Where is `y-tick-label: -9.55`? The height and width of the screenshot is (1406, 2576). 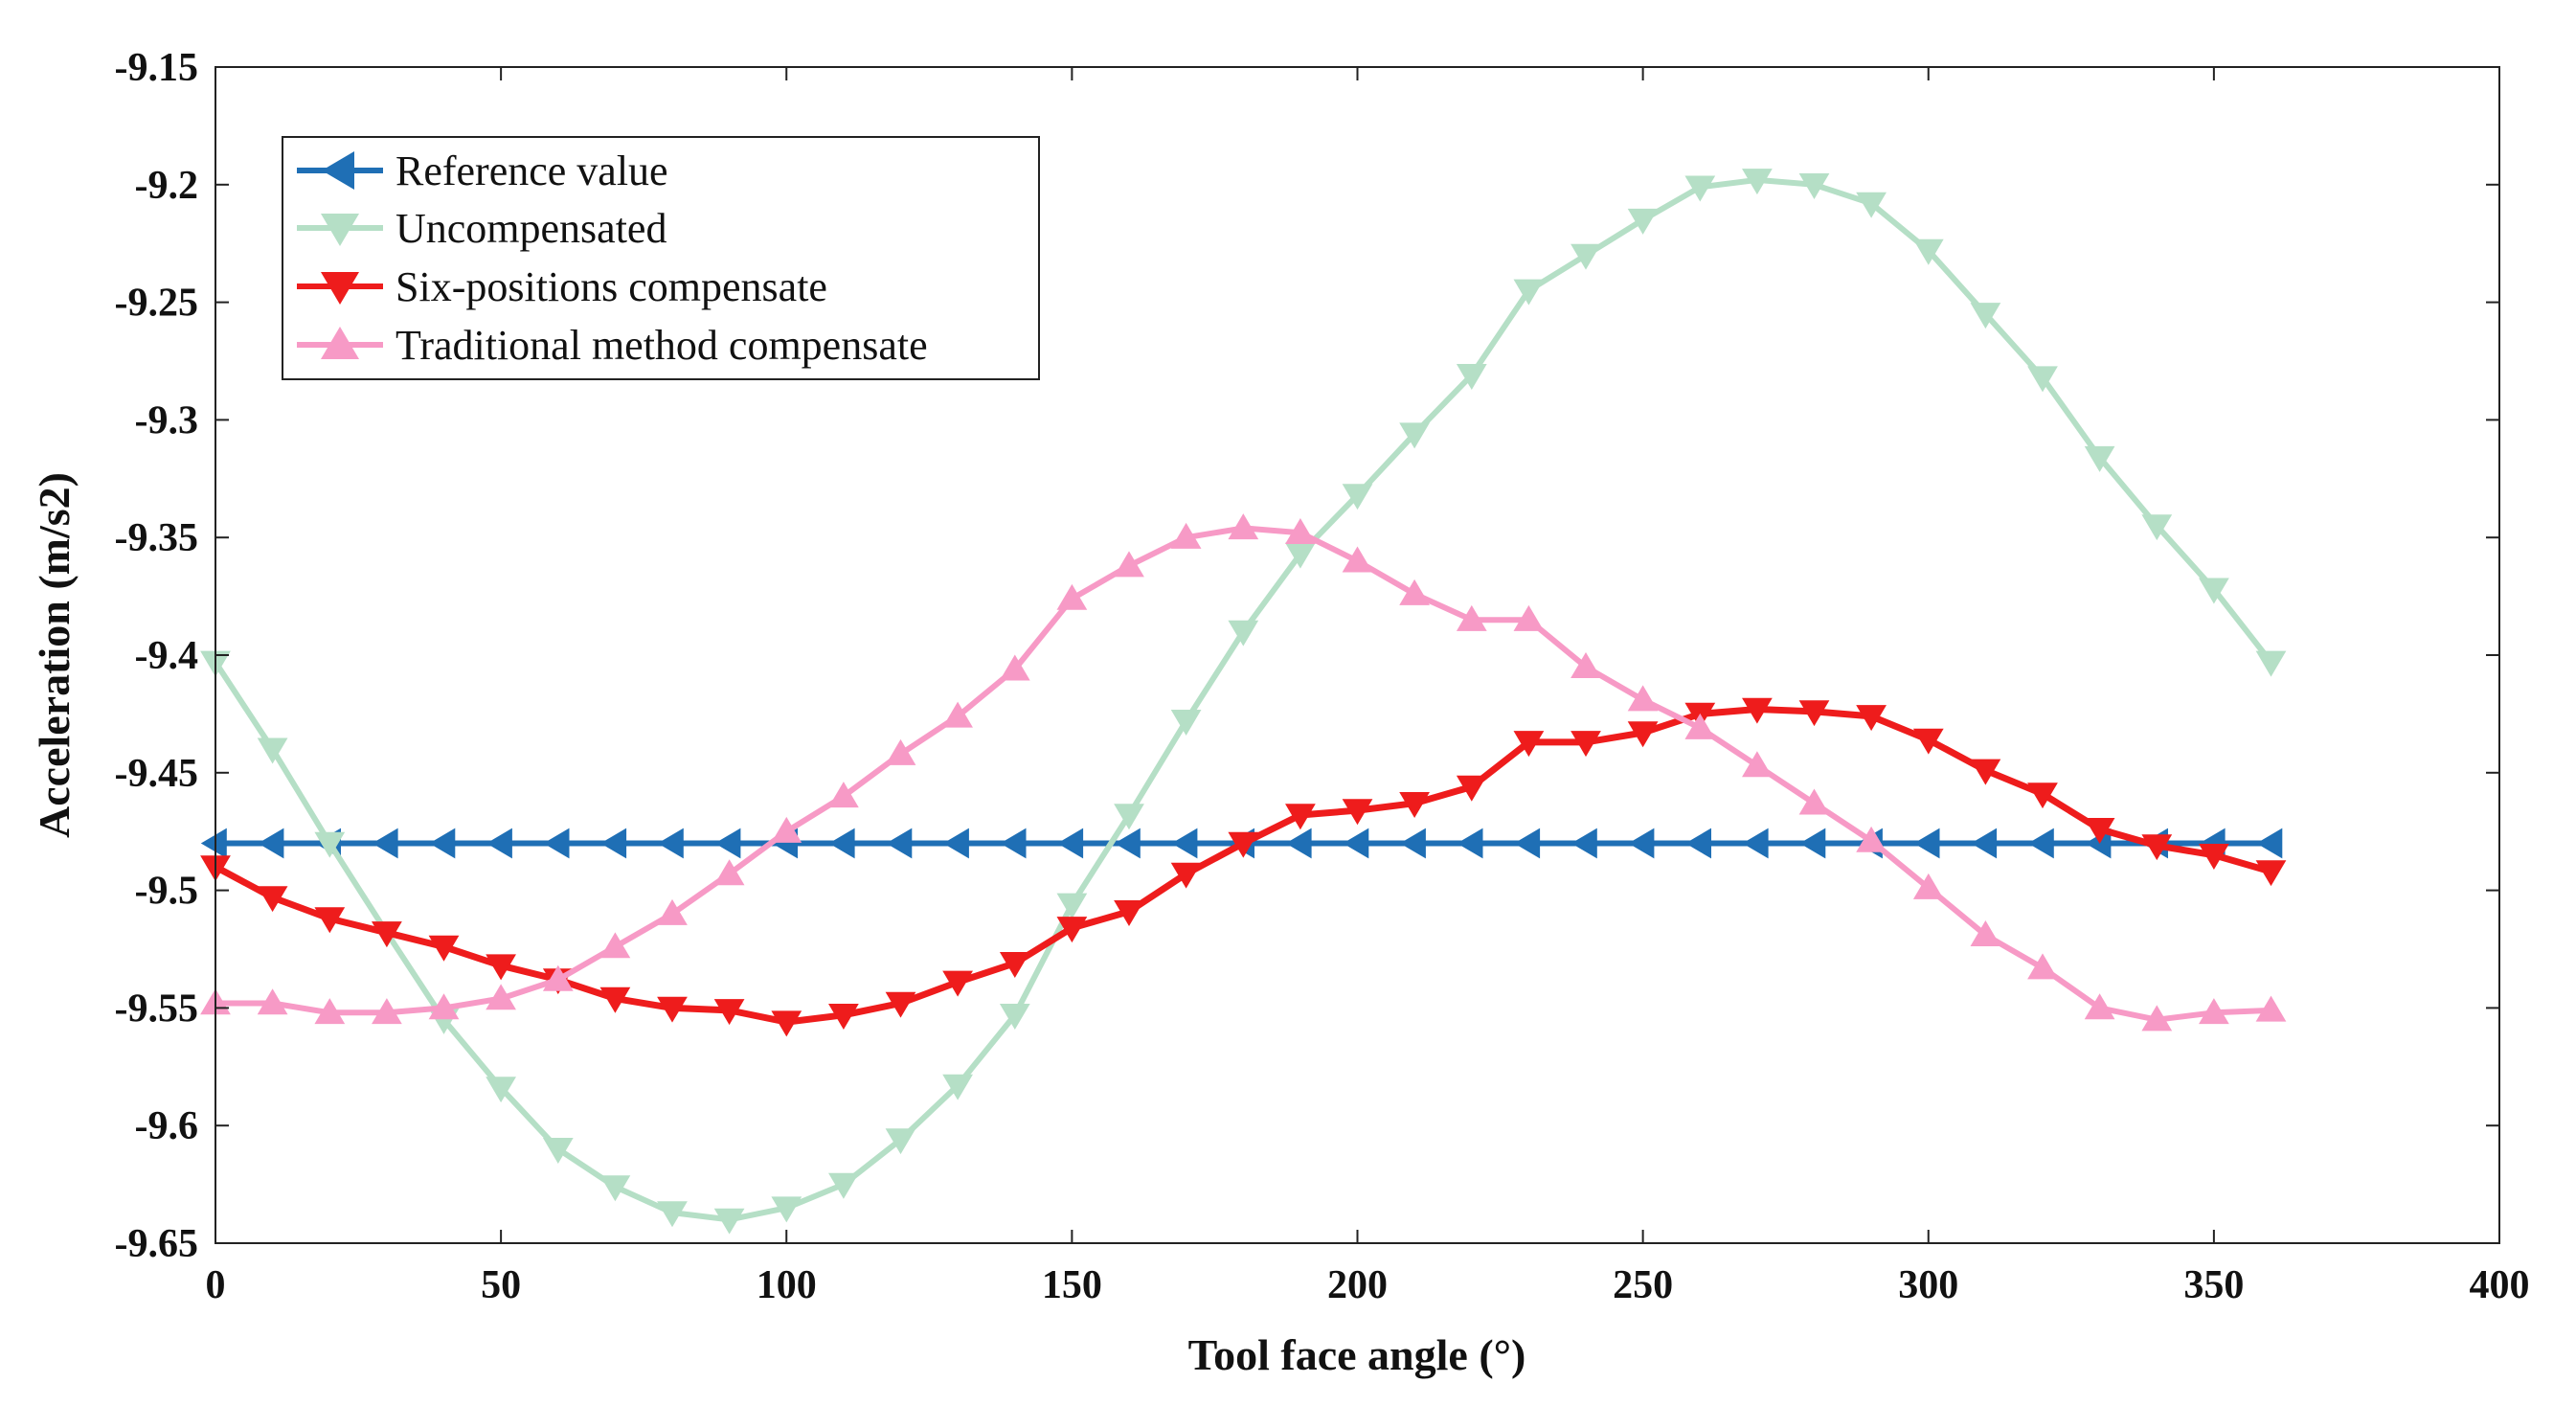 y-tick-label: -9.55 is located at coordinates (157, 1008).